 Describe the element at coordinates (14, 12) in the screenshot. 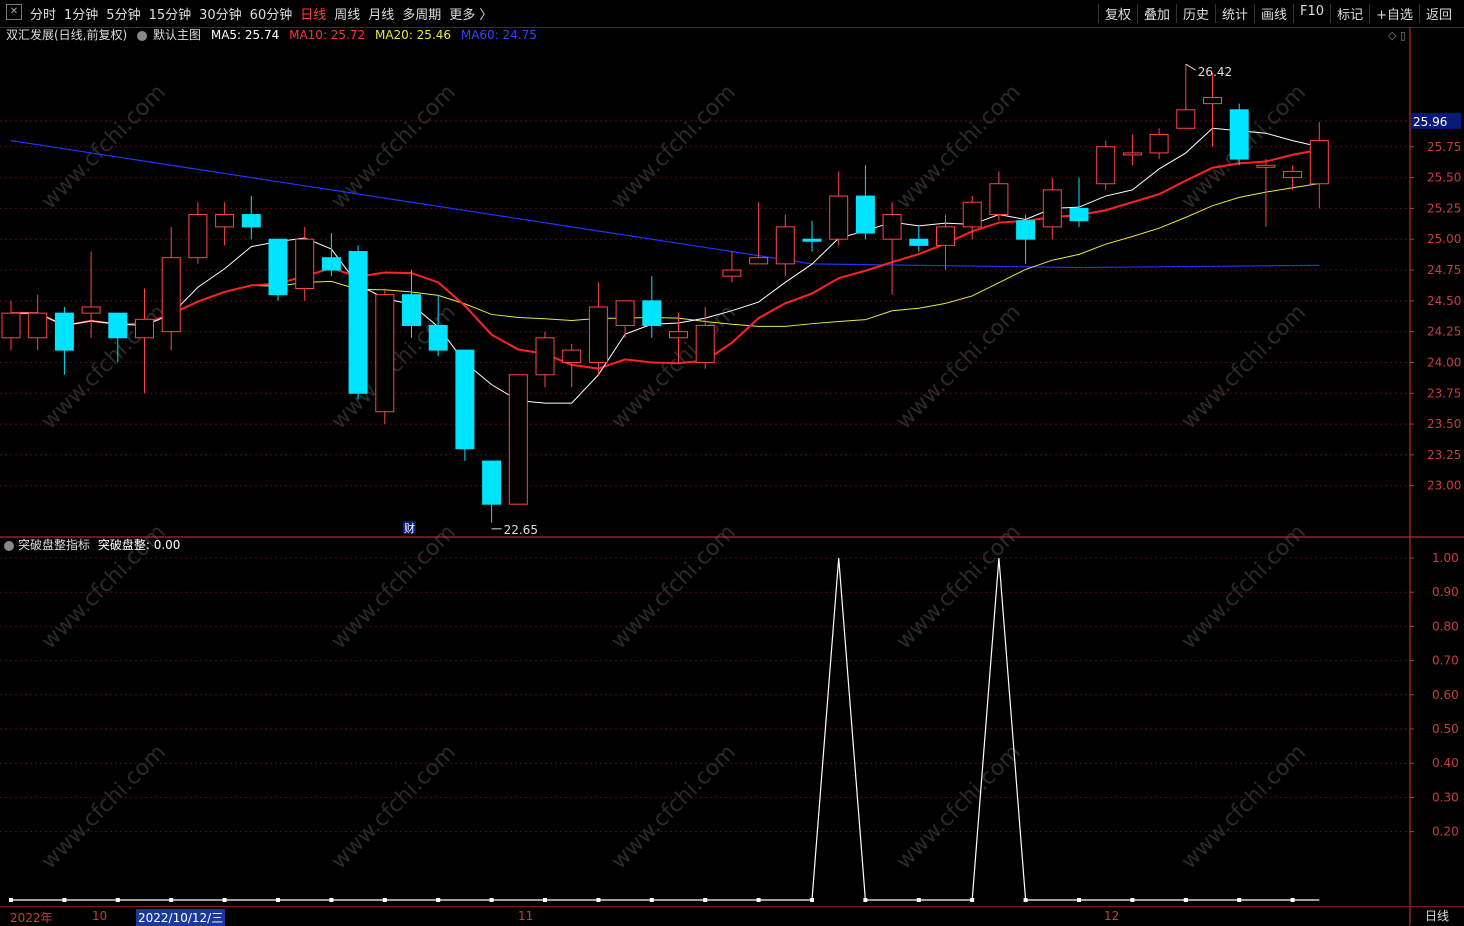

I see `collapse-icon: ✕` at that location.